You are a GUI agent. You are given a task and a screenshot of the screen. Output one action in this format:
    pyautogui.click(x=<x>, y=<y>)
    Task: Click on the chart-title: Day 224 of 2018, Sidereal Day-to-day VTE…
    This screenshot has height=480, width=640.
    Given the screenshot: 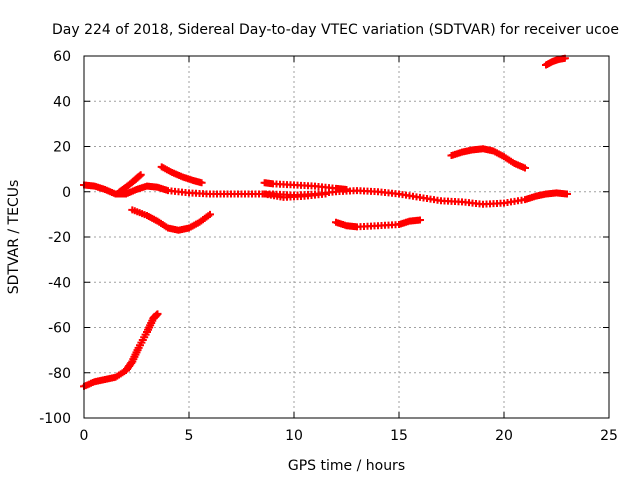 What is the action you would take?
    pyautogui.click(x=335, y=30)
    